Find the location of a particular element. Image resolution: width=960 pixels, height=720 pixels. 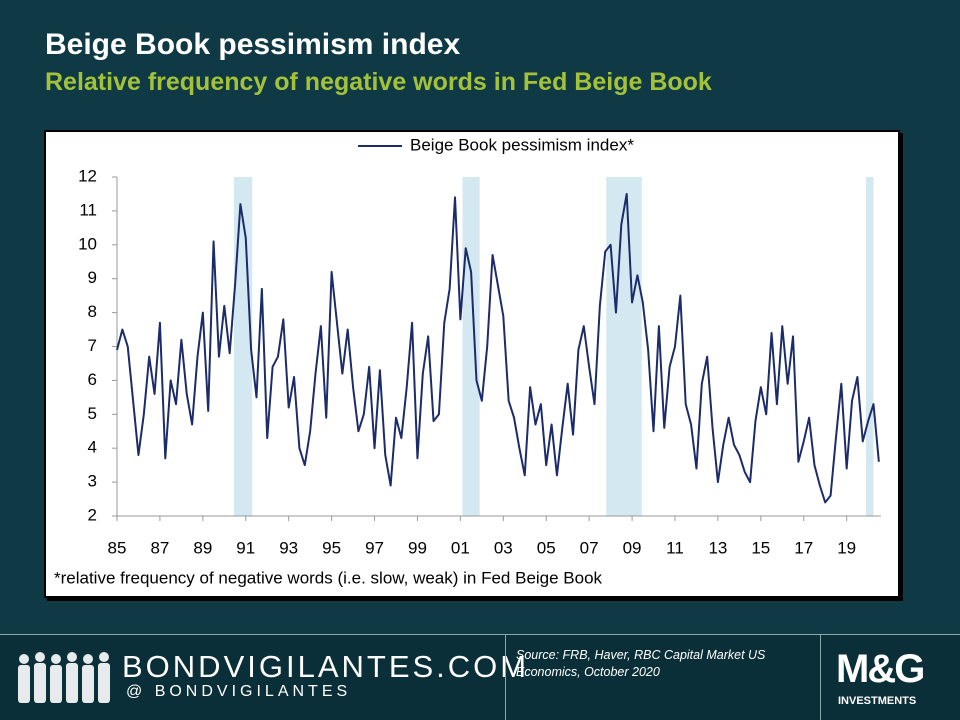

y-tick-label: 11 is located at coordinates (88, 209).